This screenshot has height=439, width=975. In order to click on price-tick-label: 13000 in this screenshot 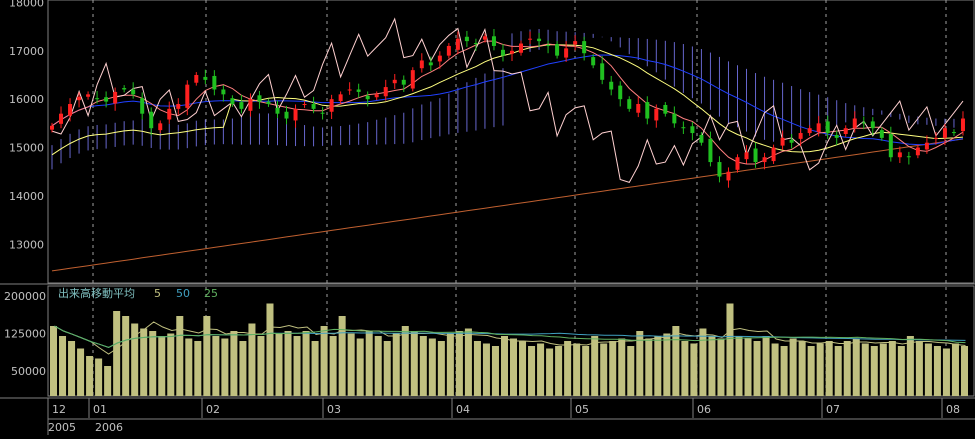, I will do `click(26, 244)`.